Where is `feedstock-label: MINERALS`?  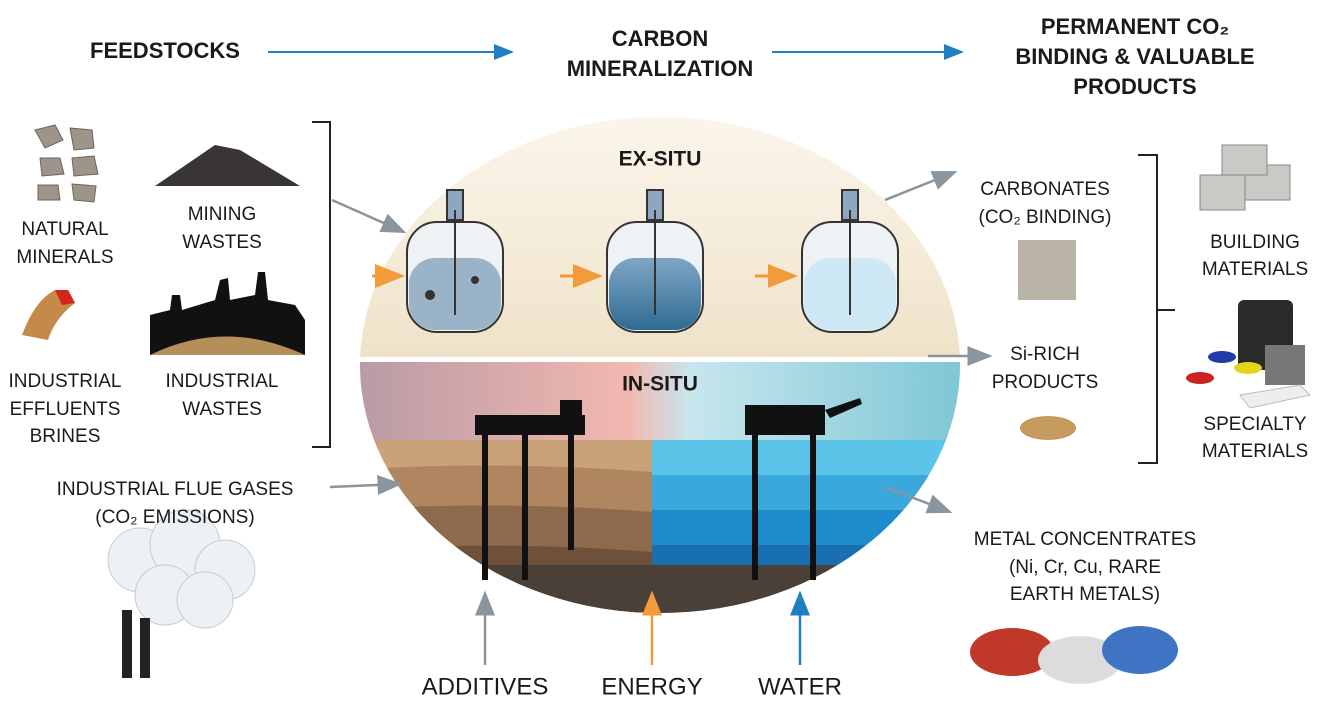
feedstock-label: MINERALS is located at coordinates (64, 257).